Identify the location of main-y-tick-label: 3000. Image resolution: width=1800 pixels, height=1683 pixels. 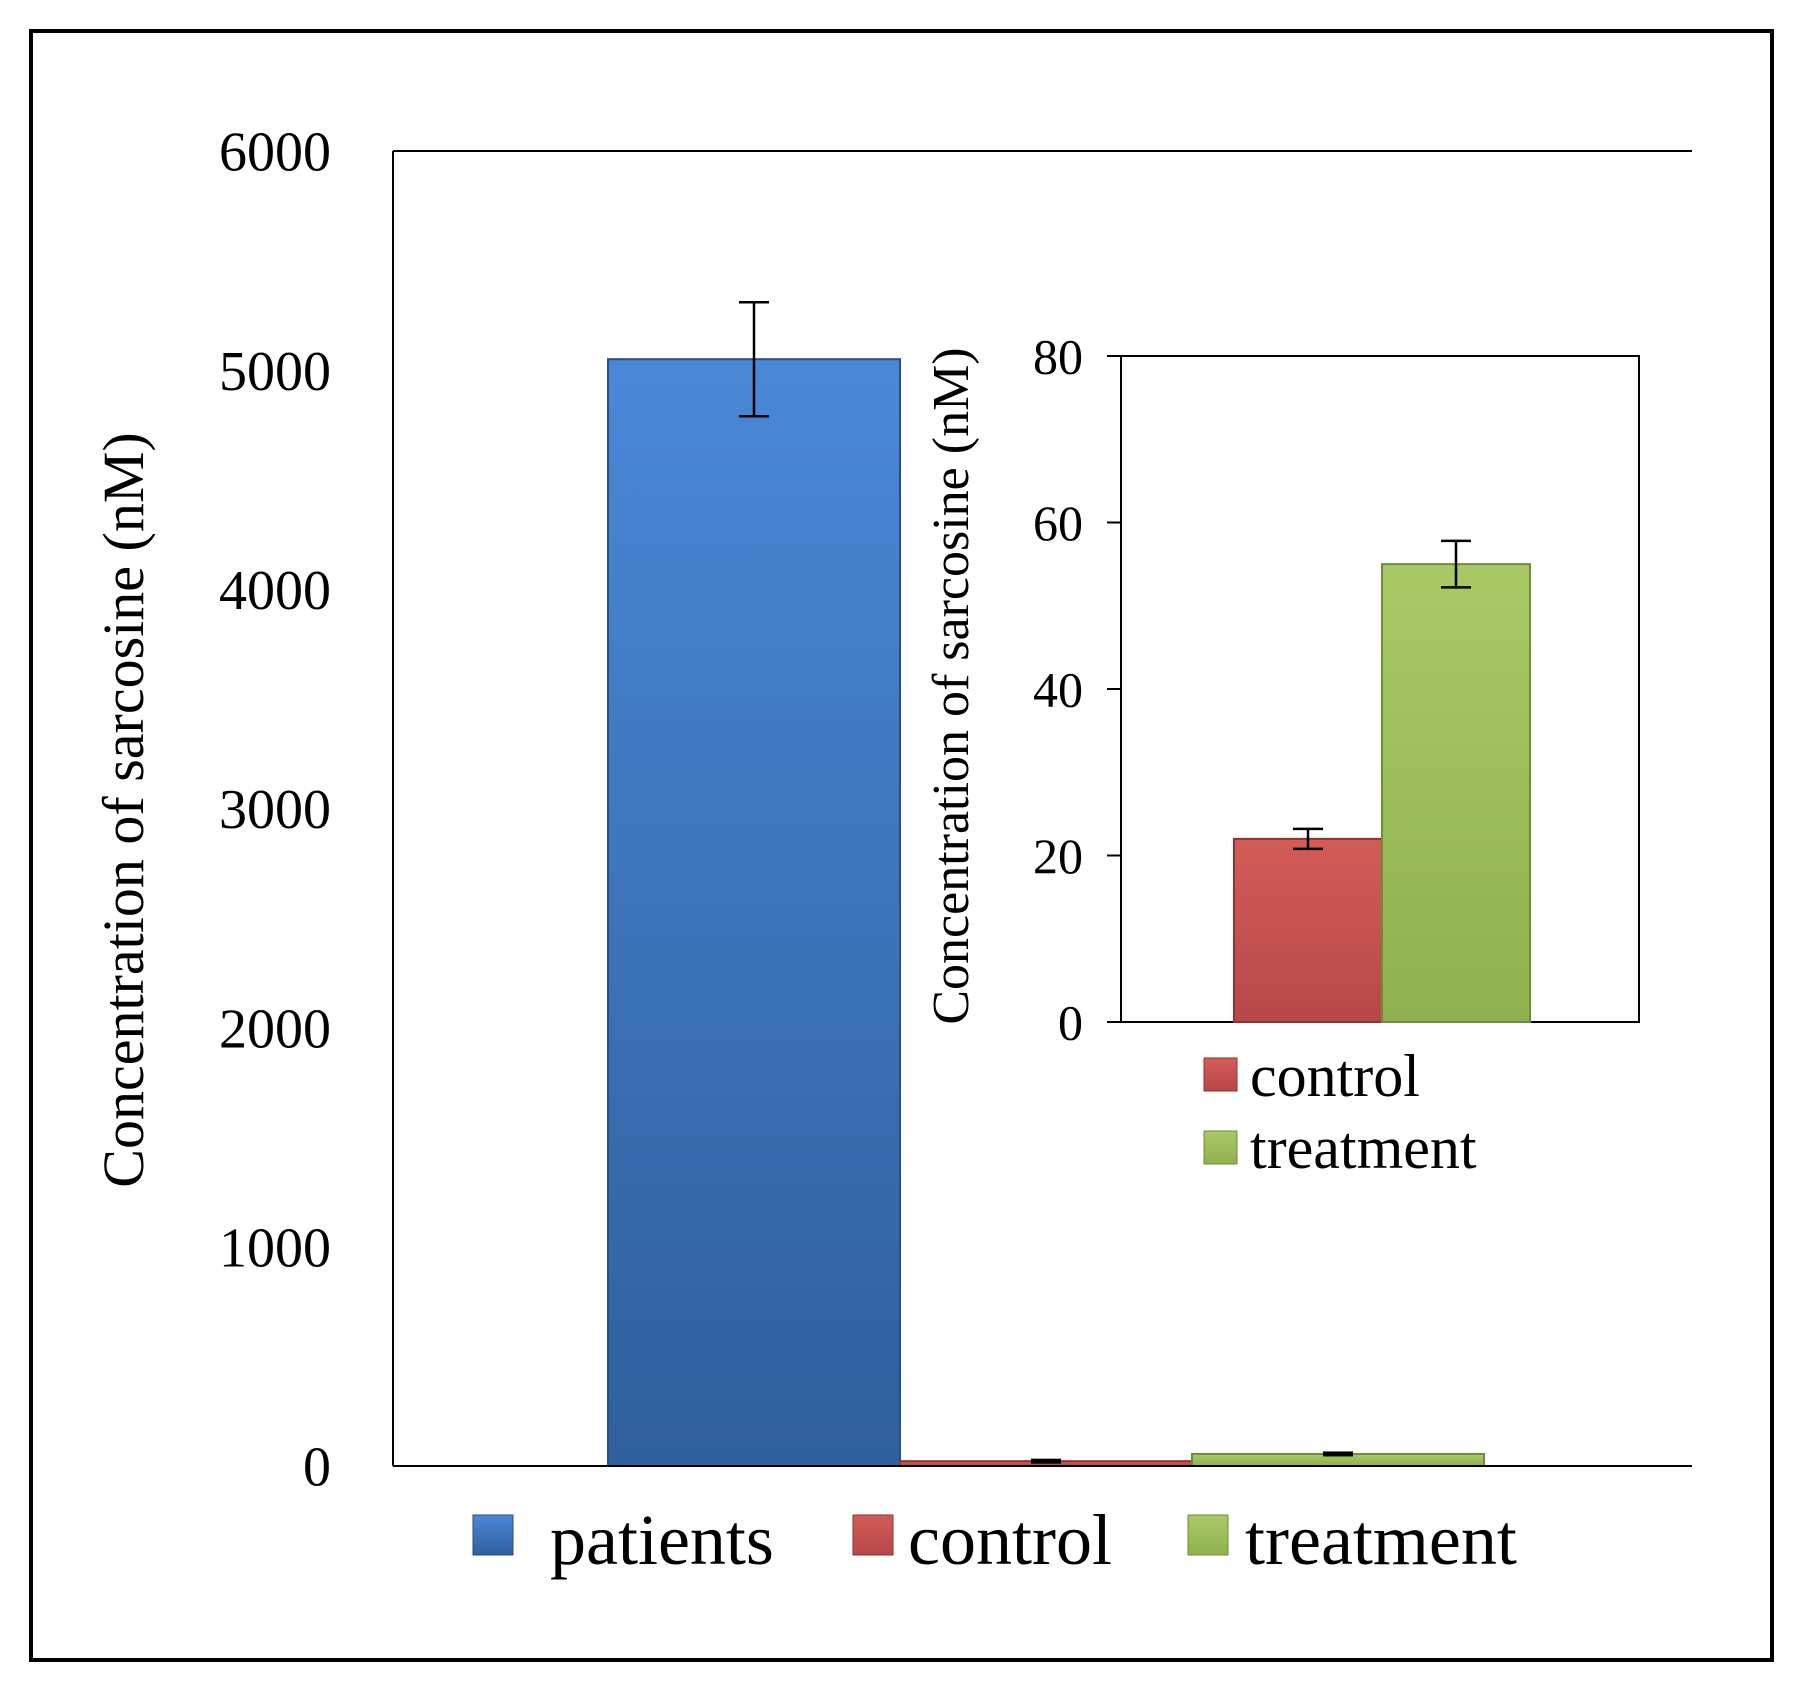
(275, 810).